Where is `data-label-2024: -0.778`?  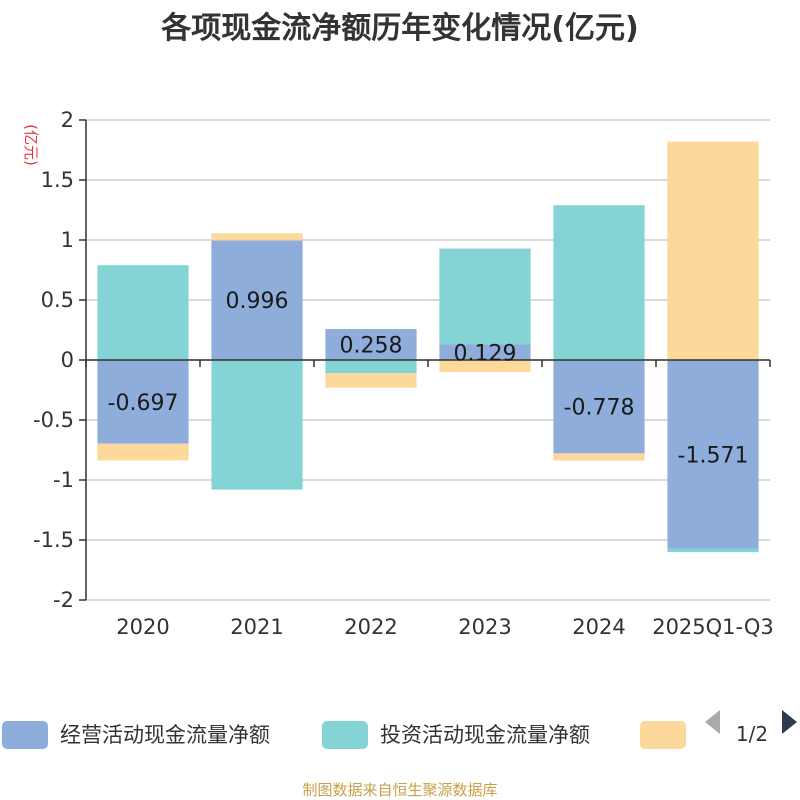 data-label-2024: -0.778 is located at coordinates (599, 408).